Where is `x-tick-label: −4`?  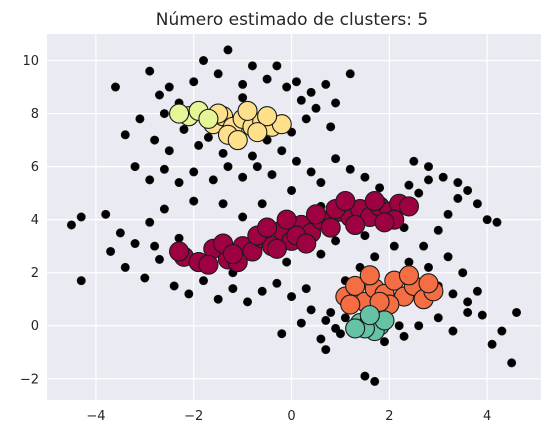 x-tick-label: −4 is located at coordinates (95, 416).